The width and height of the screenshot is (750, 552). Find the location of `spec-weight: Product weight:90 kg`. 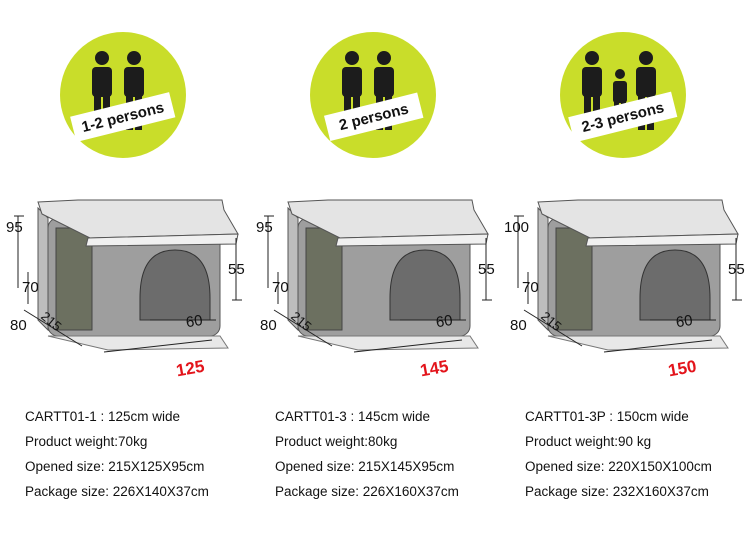

spec-weight: Product weight:90 kg is located at coordinates (588, 441).